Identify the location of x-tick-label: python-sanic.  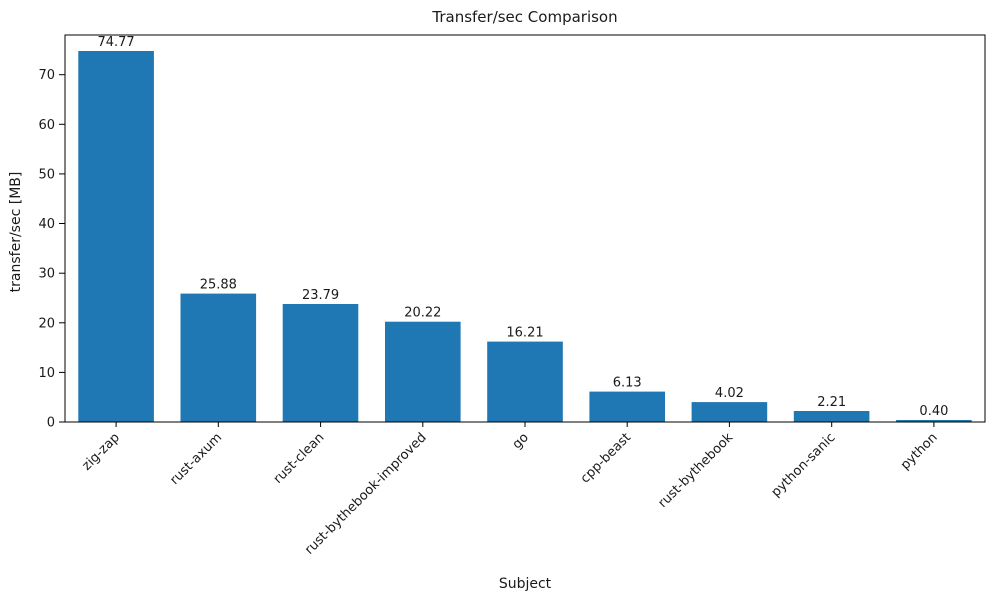
(804, 465).